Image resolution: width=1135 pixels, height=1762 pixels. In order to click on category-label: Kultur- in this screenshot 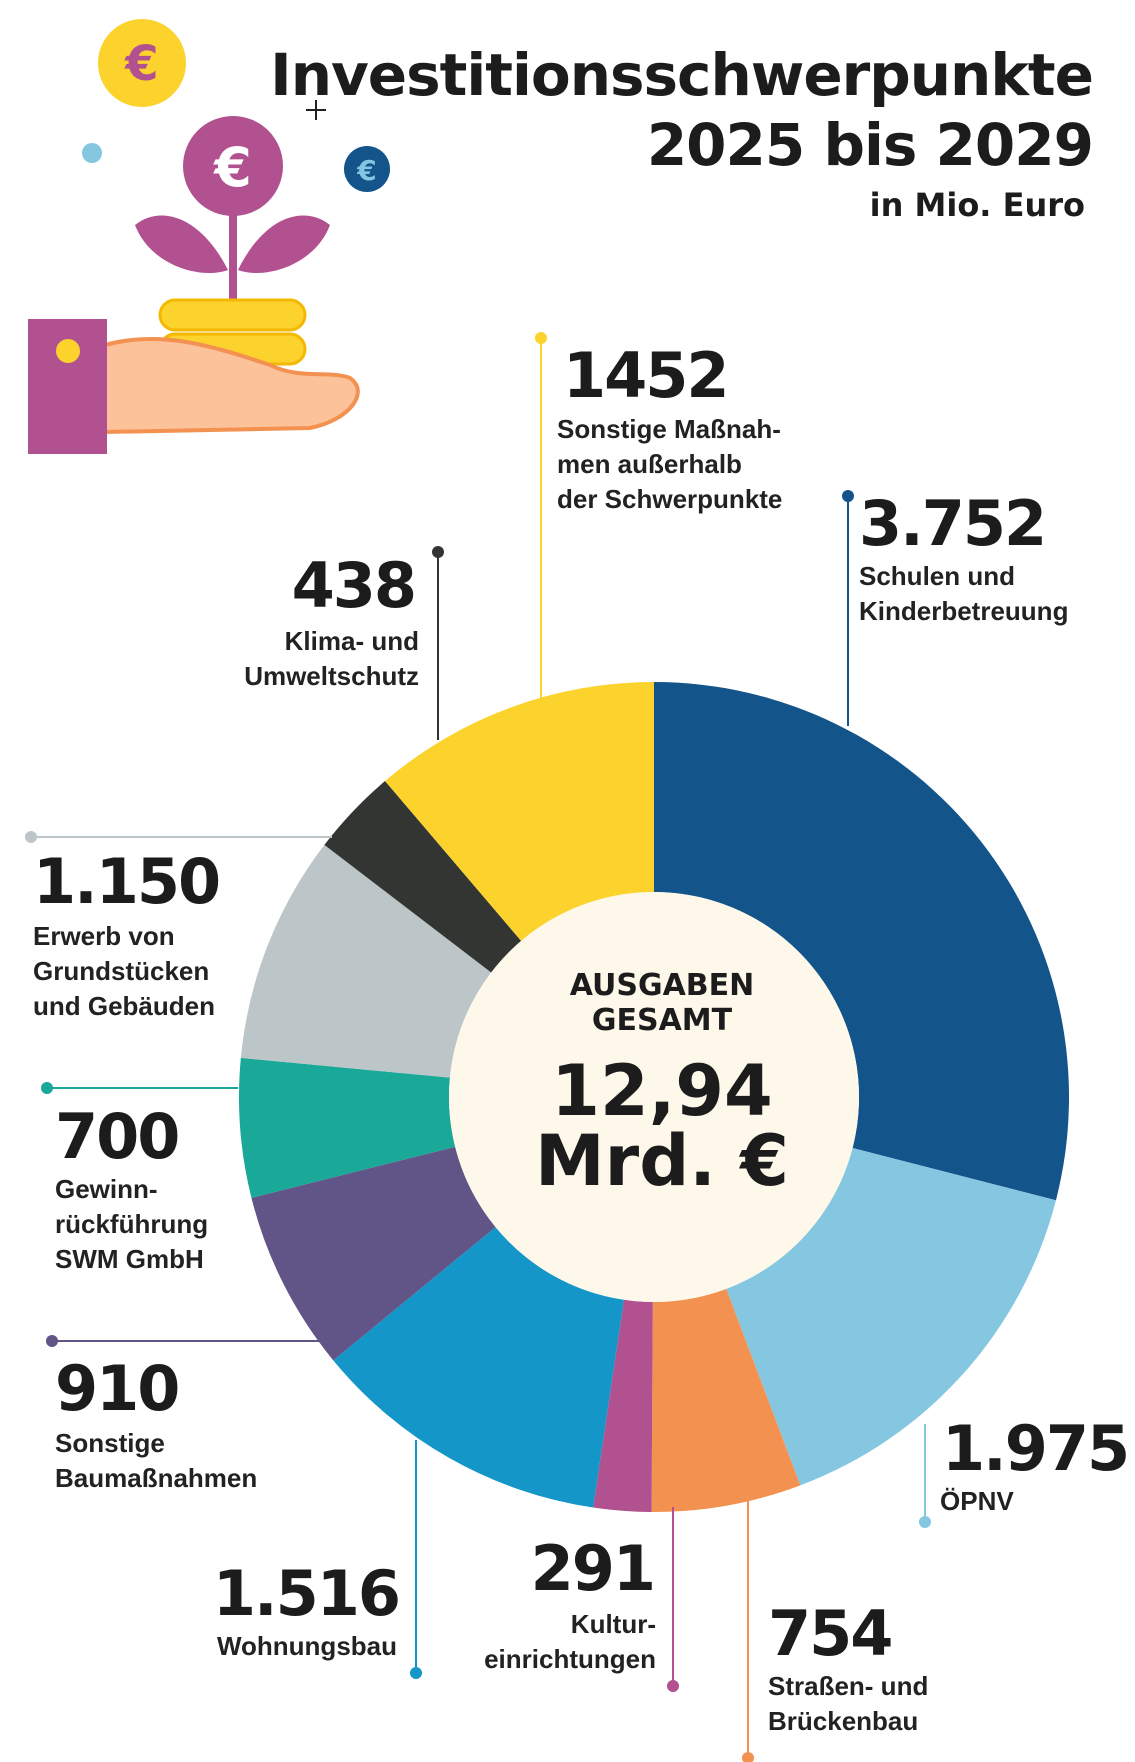, I will do `click(613, 1624)`.